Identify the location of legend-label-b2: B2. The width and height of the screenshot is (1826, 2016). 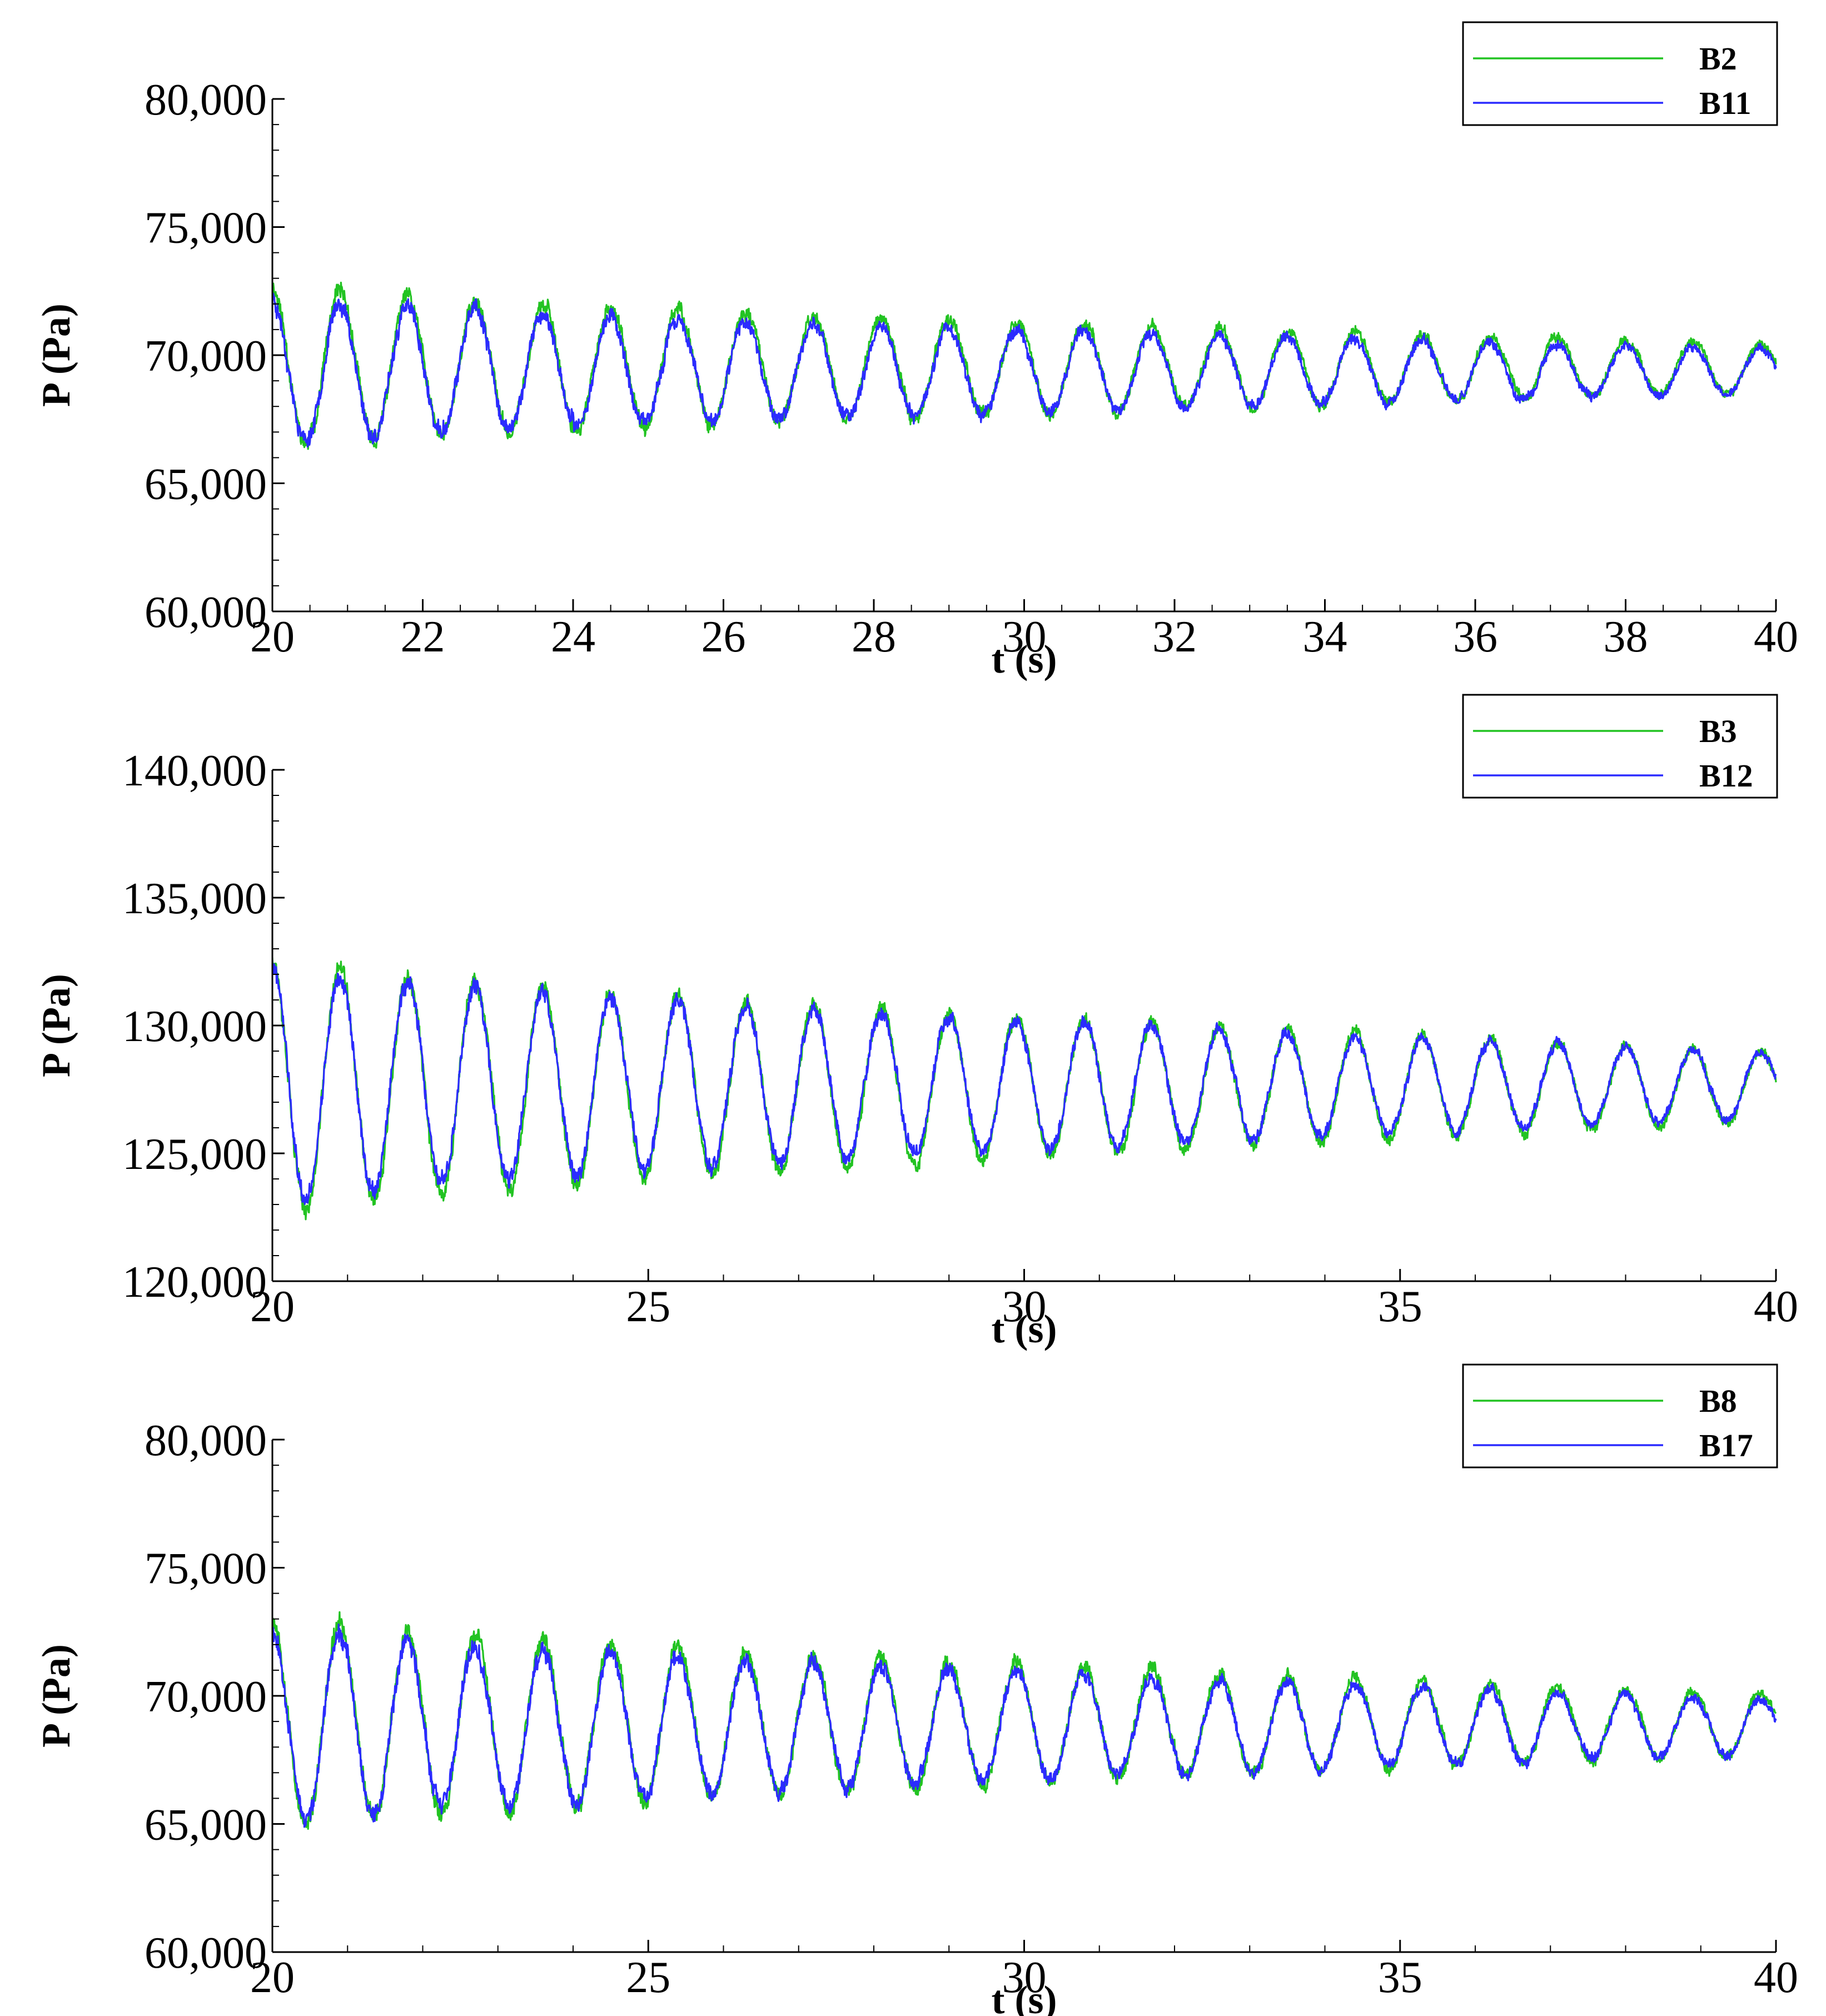
(1718, 59).